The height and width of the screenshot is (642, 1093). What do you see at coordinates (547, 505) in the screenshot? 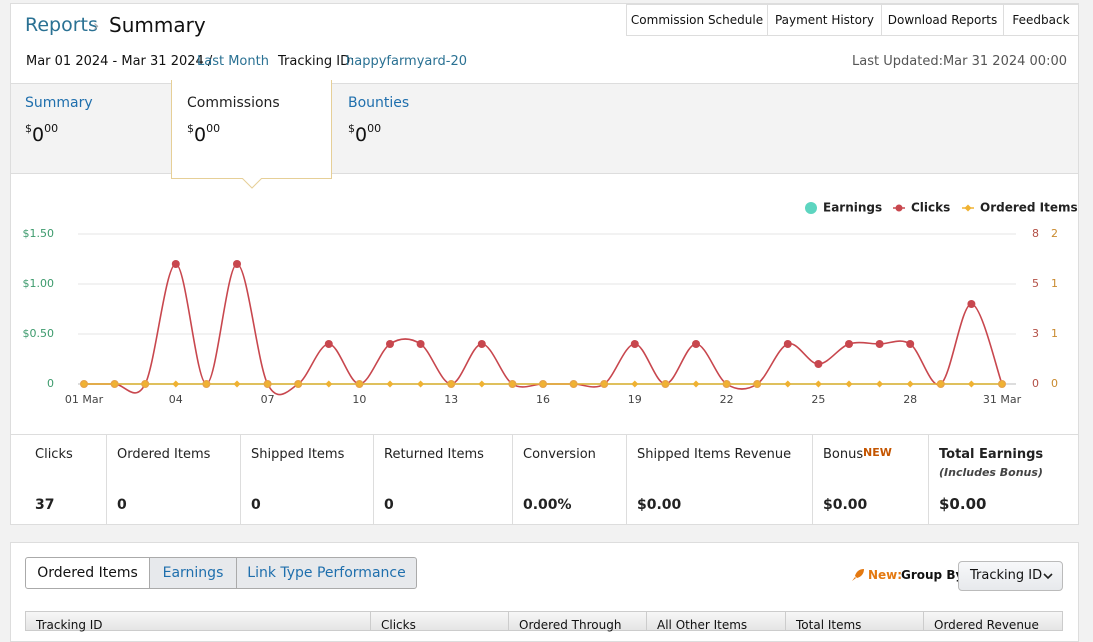
I see `stat-value: 0.00%` at bounding box center [547, 505].